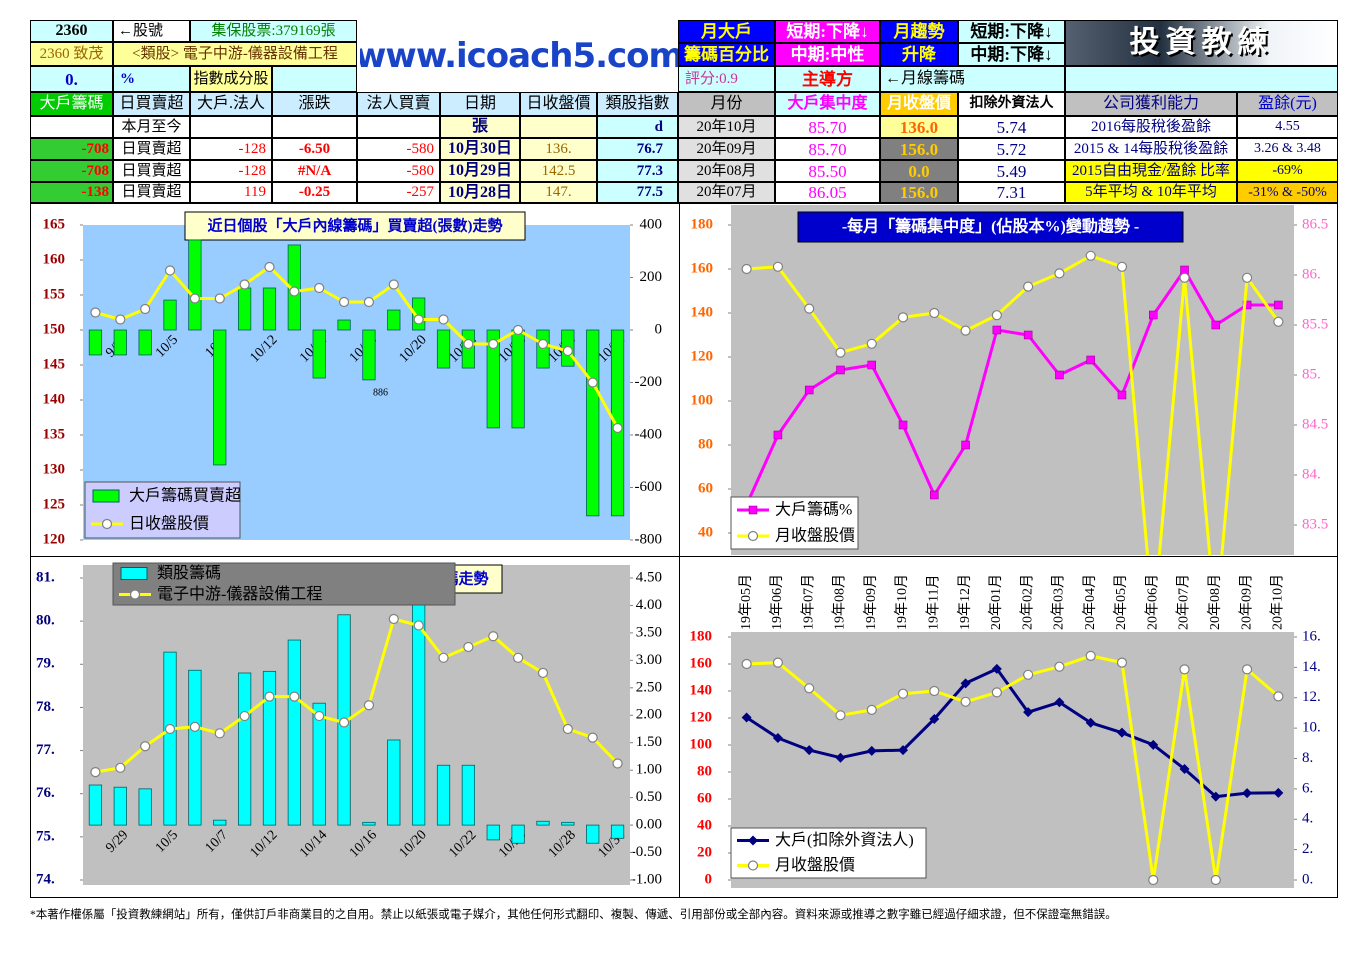 This screenshot has width=1366, height=967. What do you see at coordinates (637, 171) in the screenshot?
I see `table-cell: 77.3` at bounding box center [637, 171].